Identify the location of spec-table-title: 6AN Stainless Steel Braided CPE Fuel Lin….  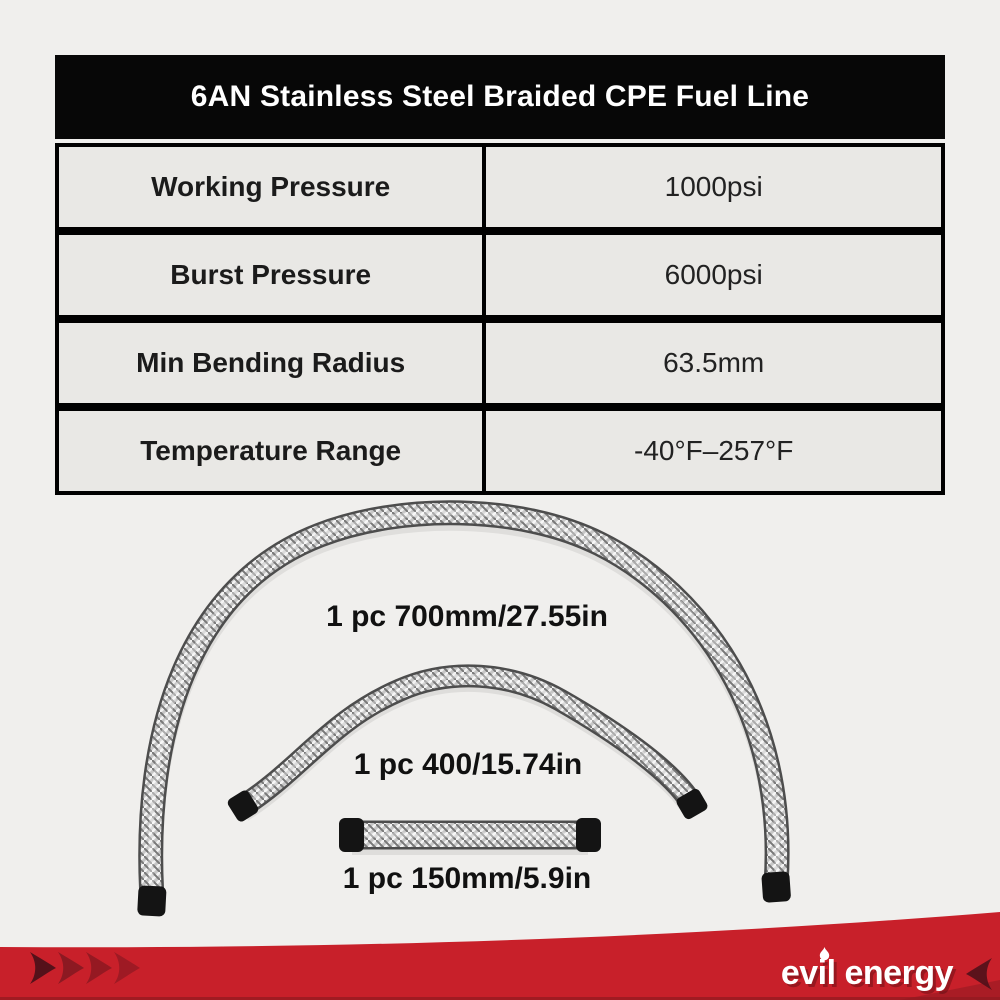
(500, 97).